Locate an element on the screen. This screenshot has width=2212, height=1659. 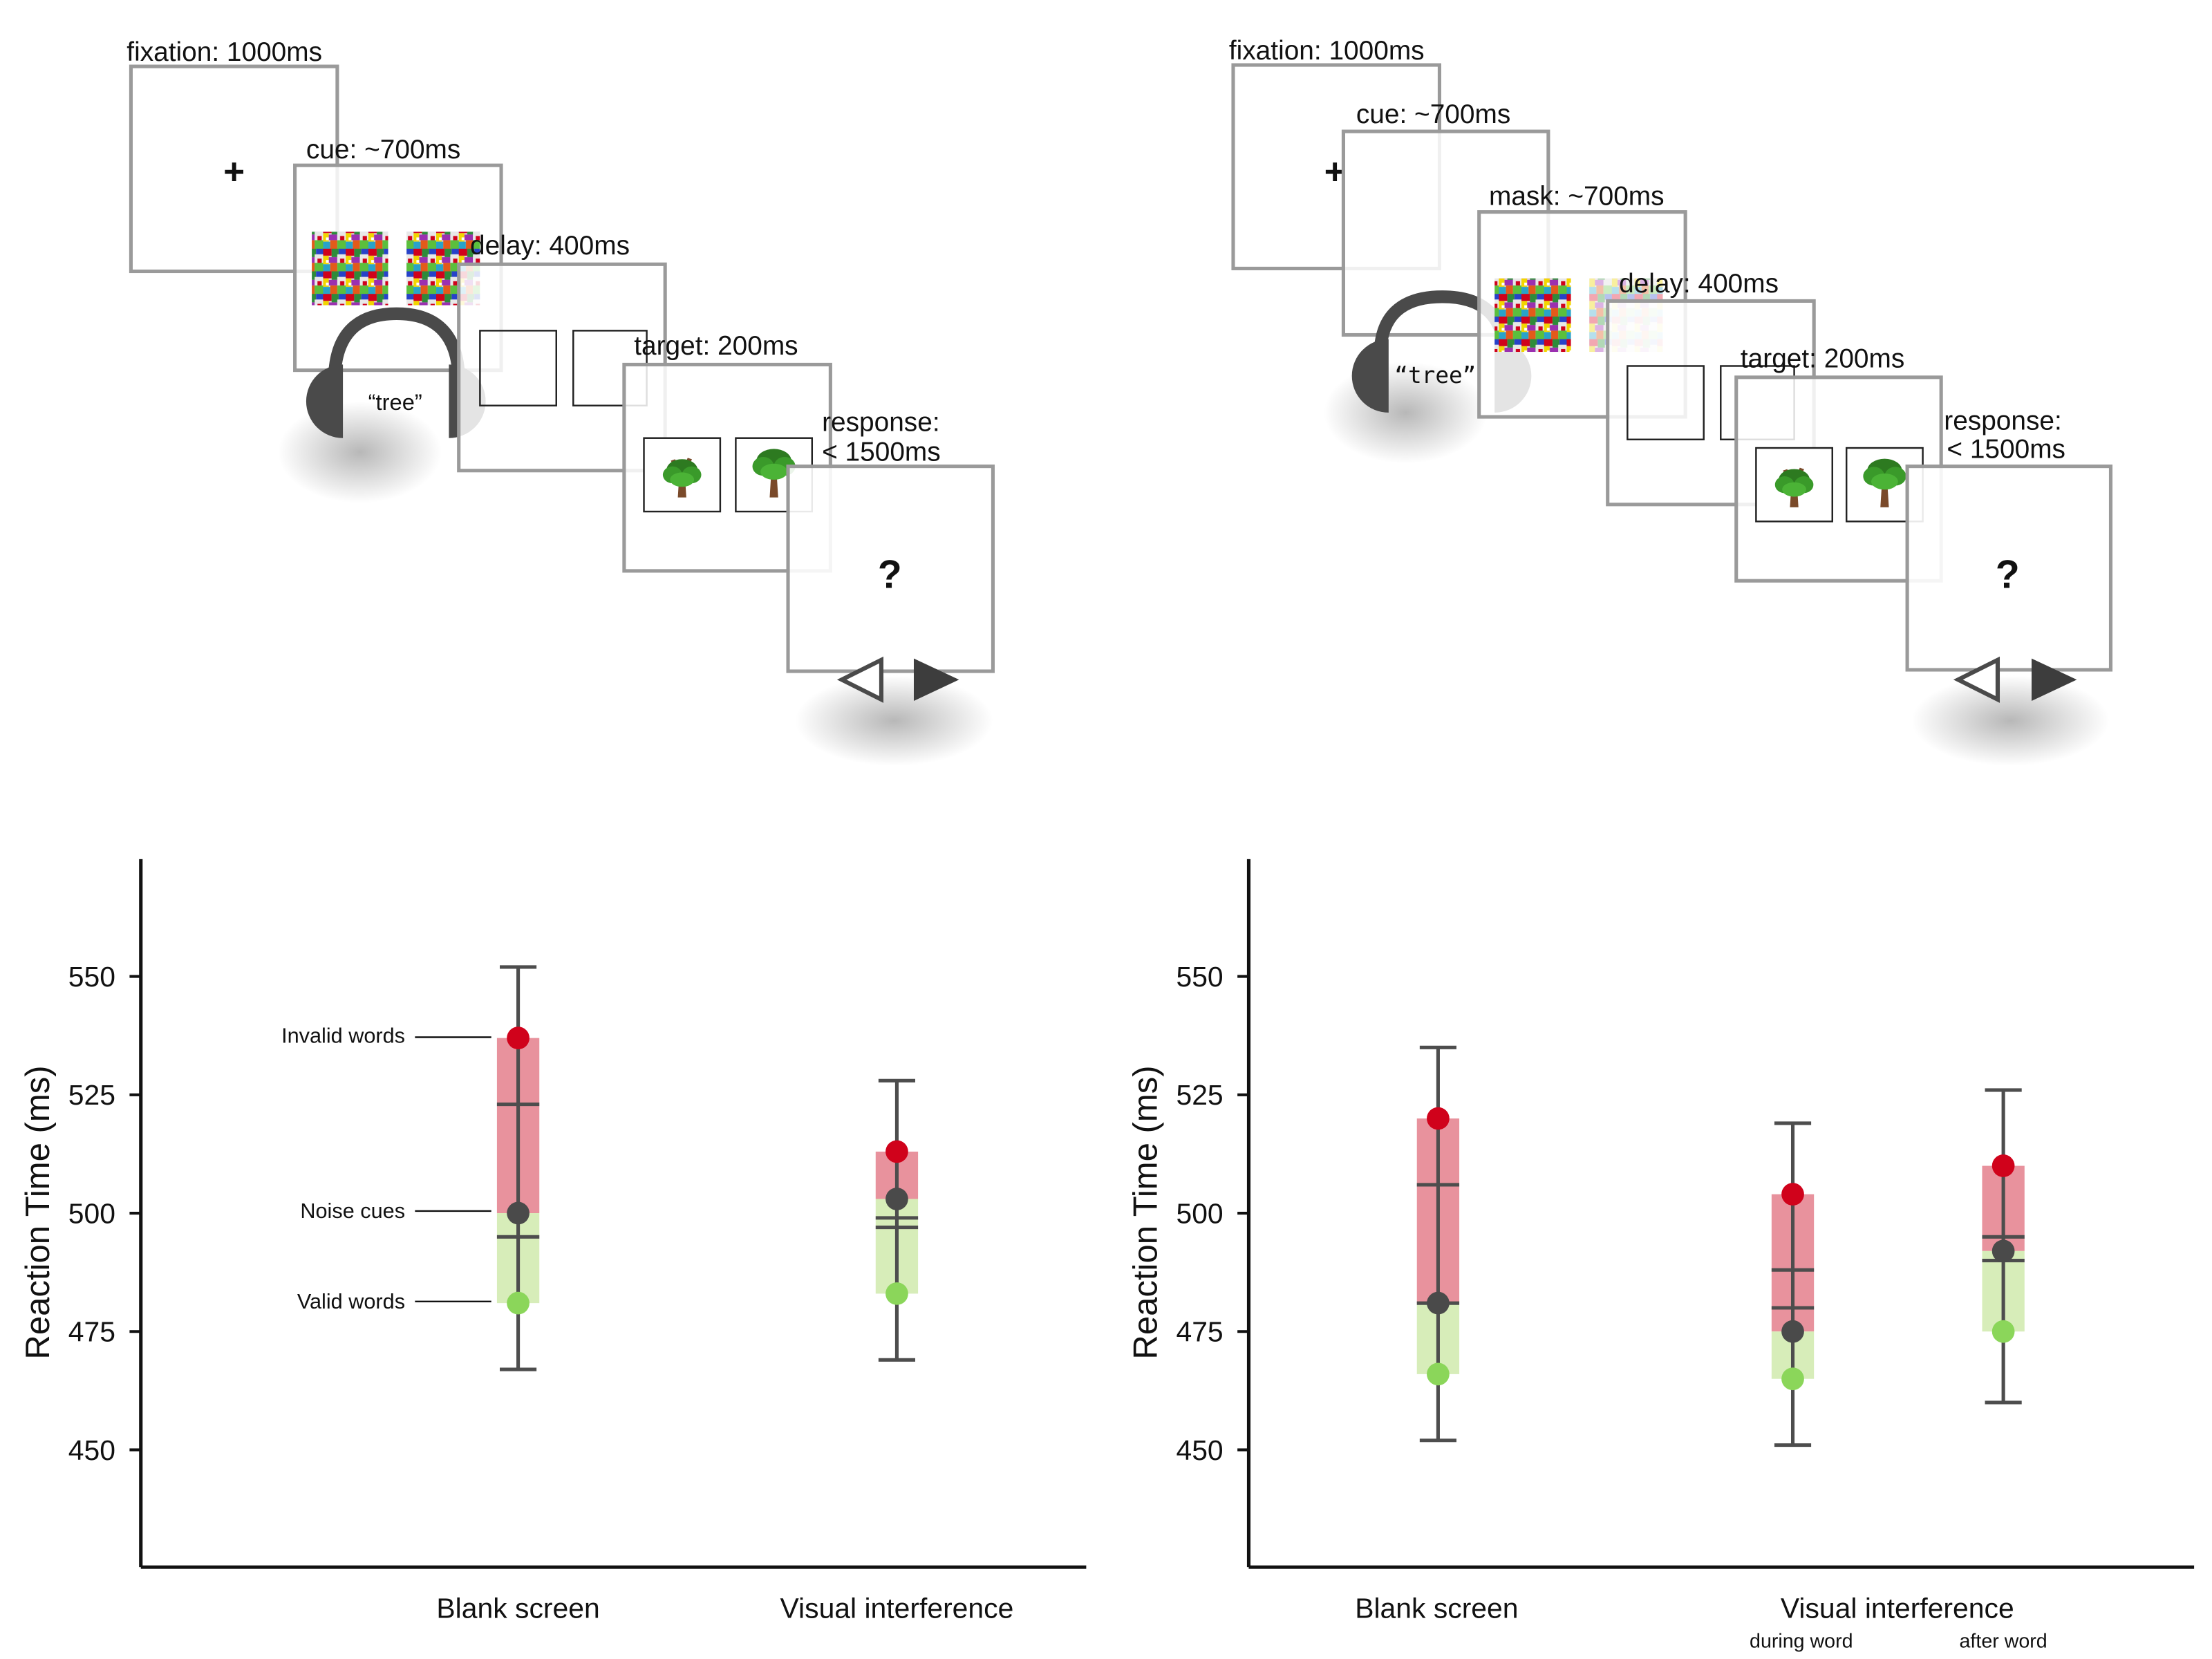
annotation-invalid-words-label: Invalid words is located at coordinates (343, 1036).